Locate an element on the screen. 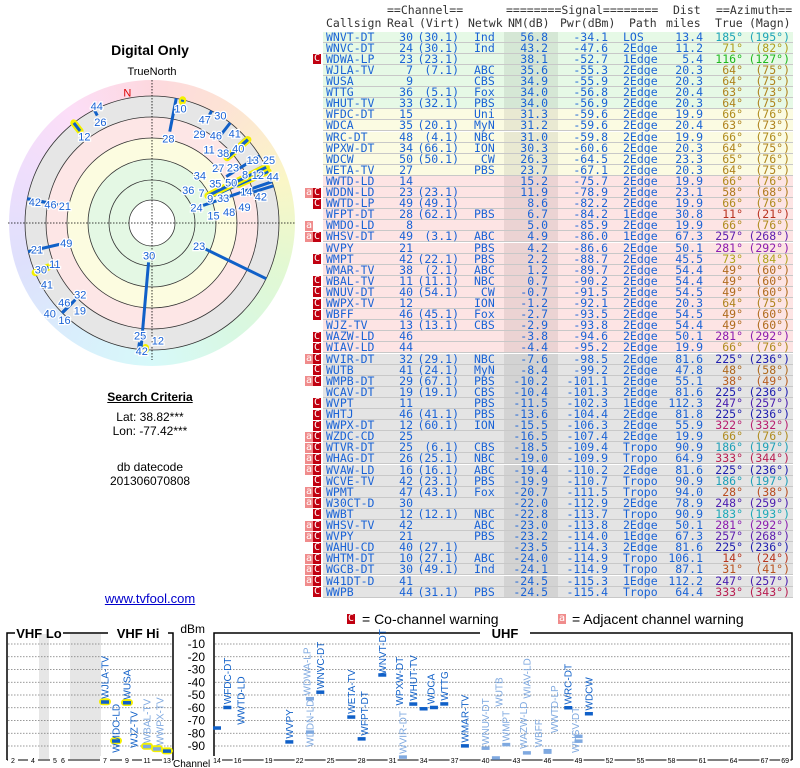 The width and height of the screenshot is (800, 768). real-channel: 44 is located at coordinates (406, 591).